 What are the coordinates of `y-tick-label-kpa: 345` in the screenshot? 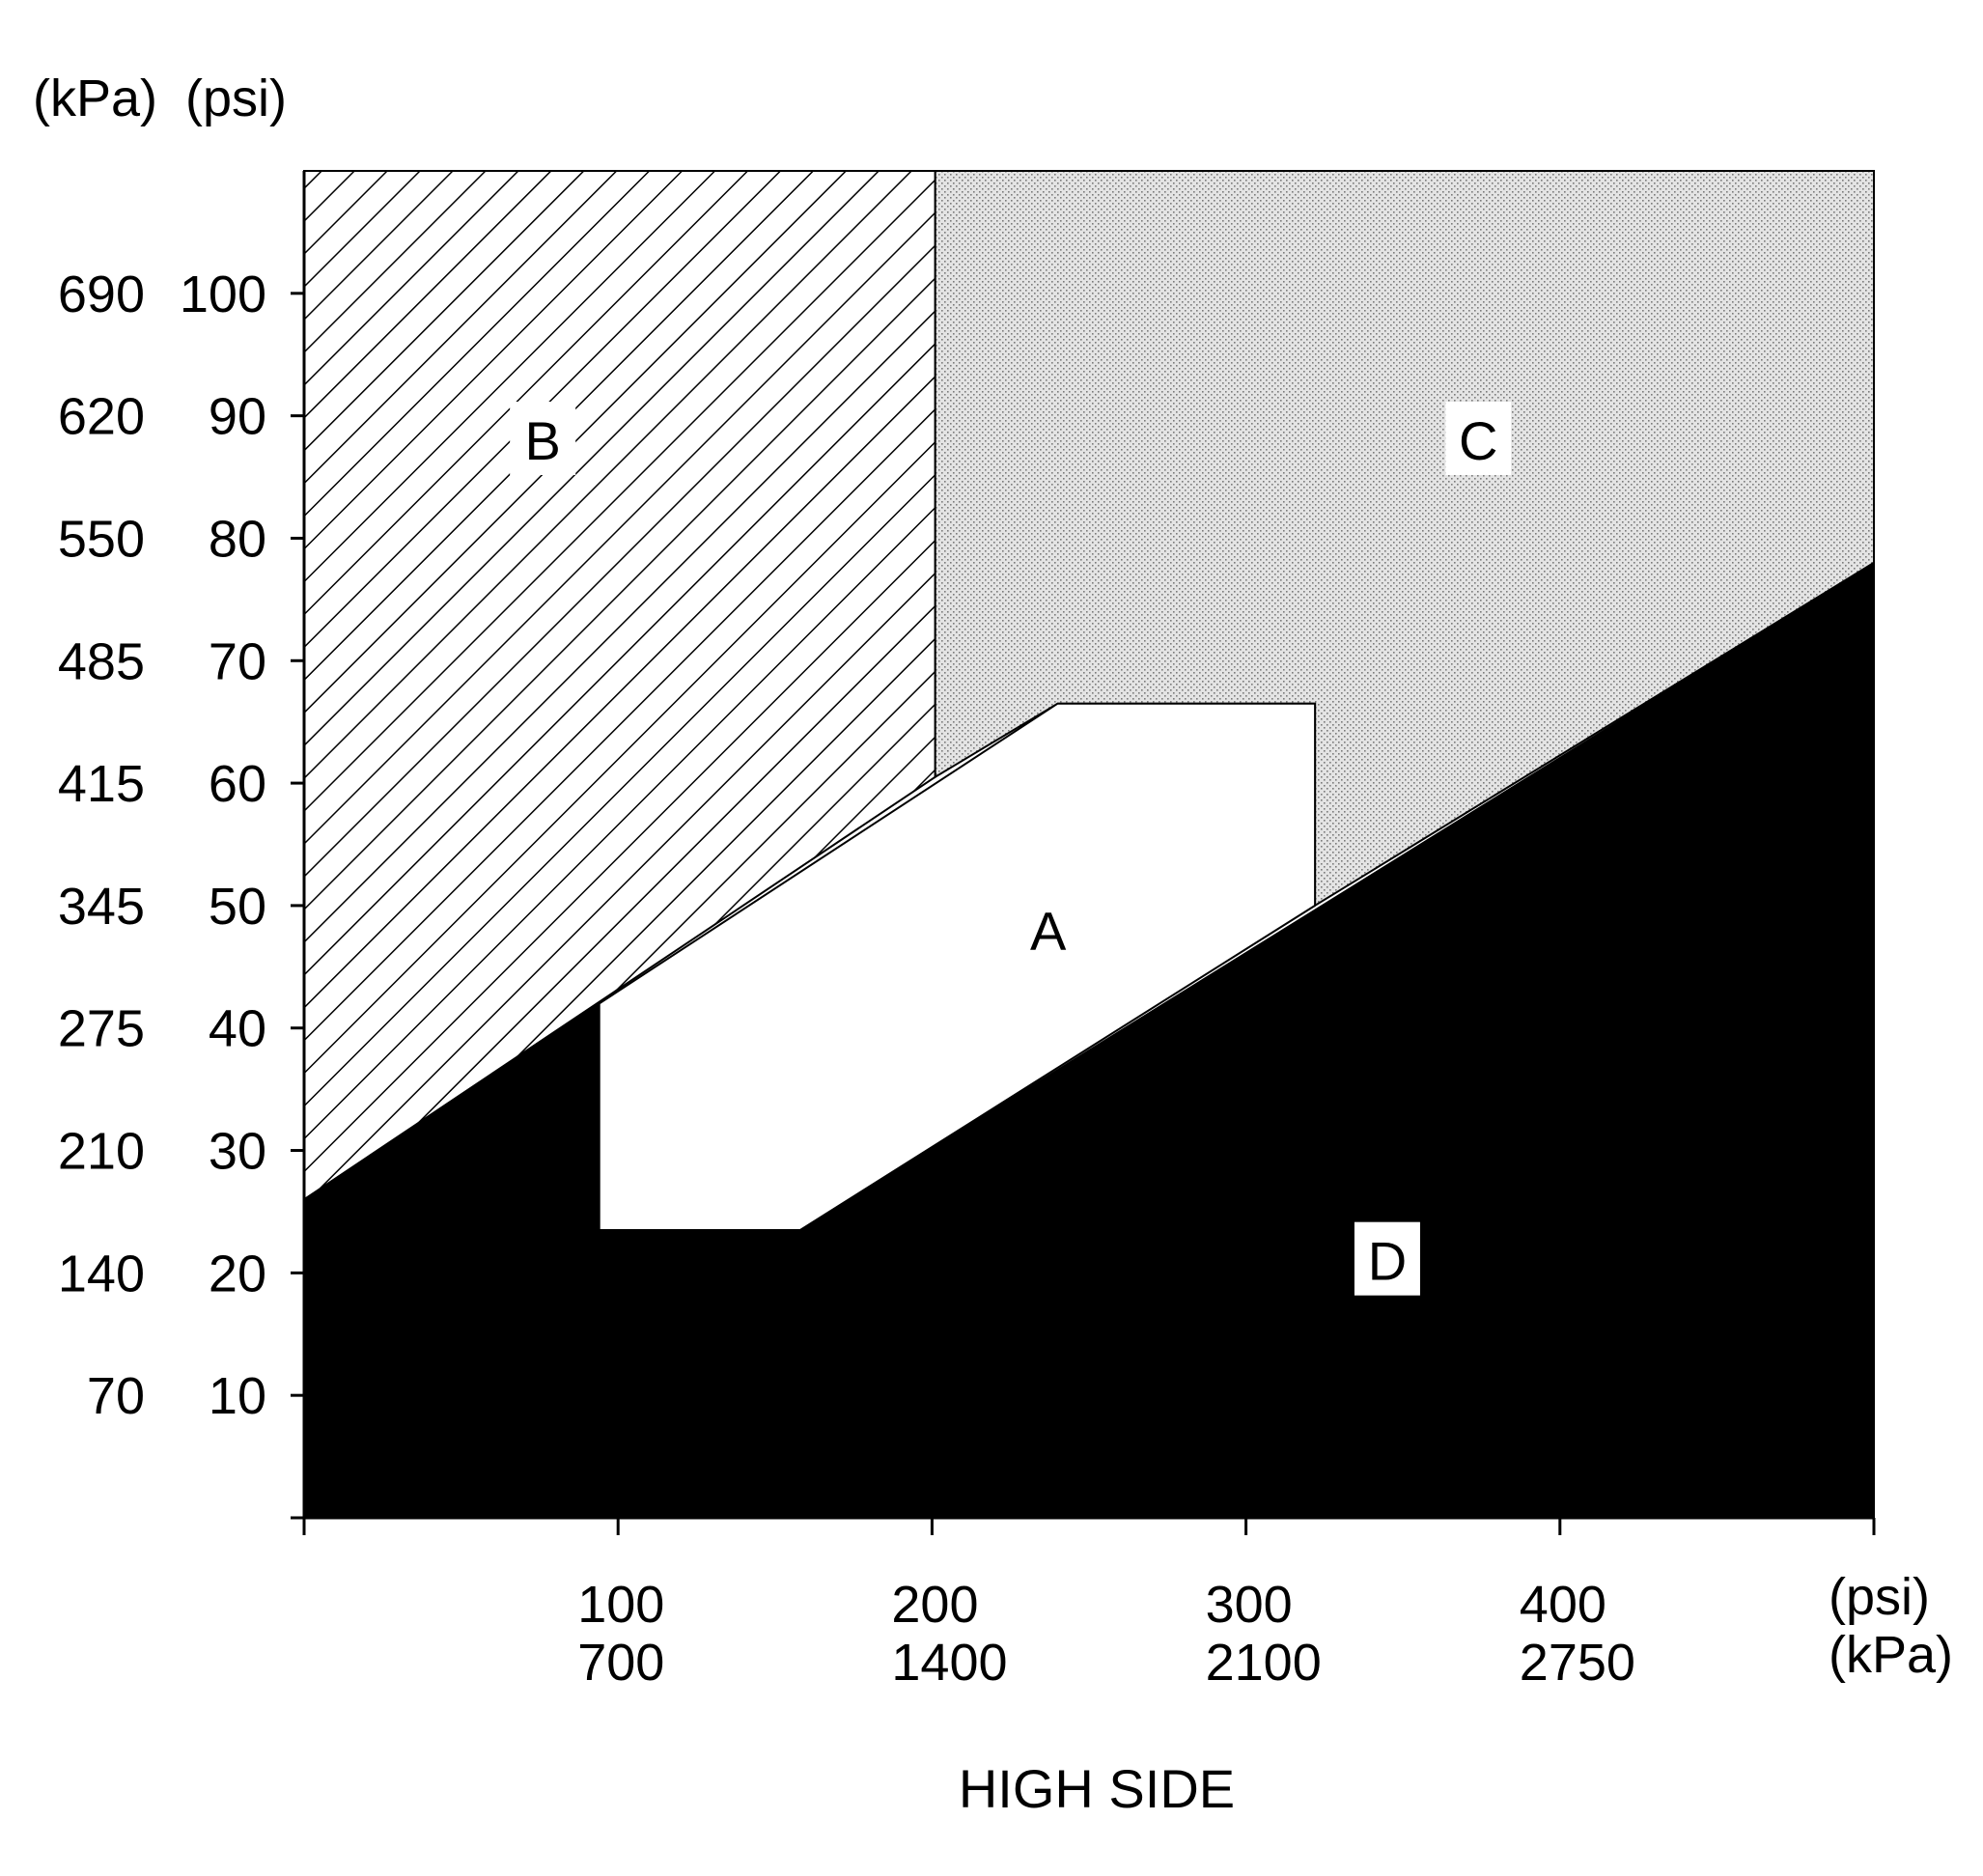 It's located at (101, 907).